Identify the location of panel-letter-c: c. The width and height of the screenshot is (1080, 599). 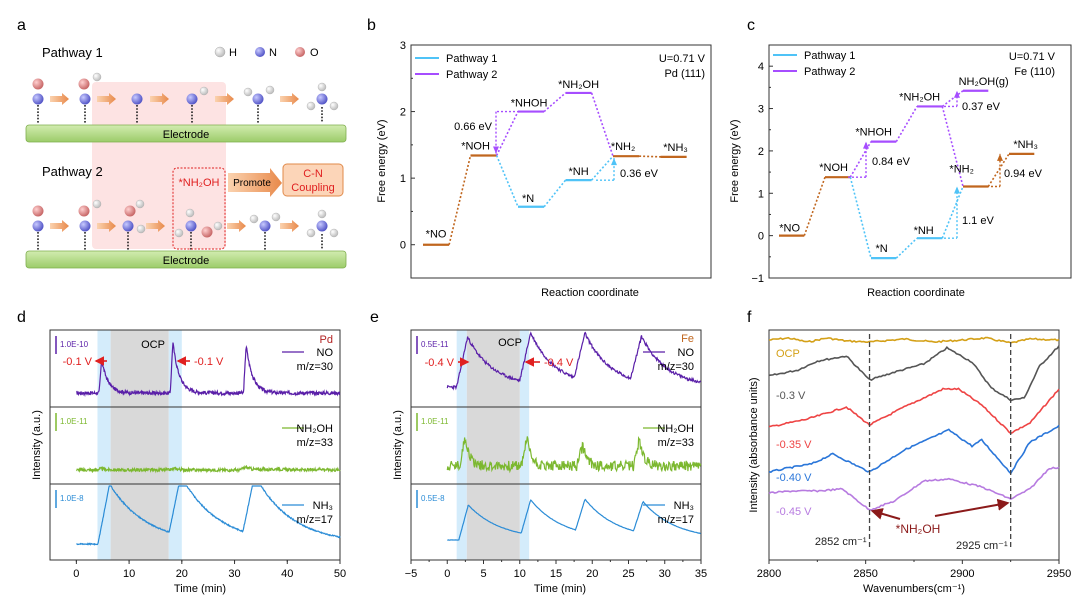
(751, 25).